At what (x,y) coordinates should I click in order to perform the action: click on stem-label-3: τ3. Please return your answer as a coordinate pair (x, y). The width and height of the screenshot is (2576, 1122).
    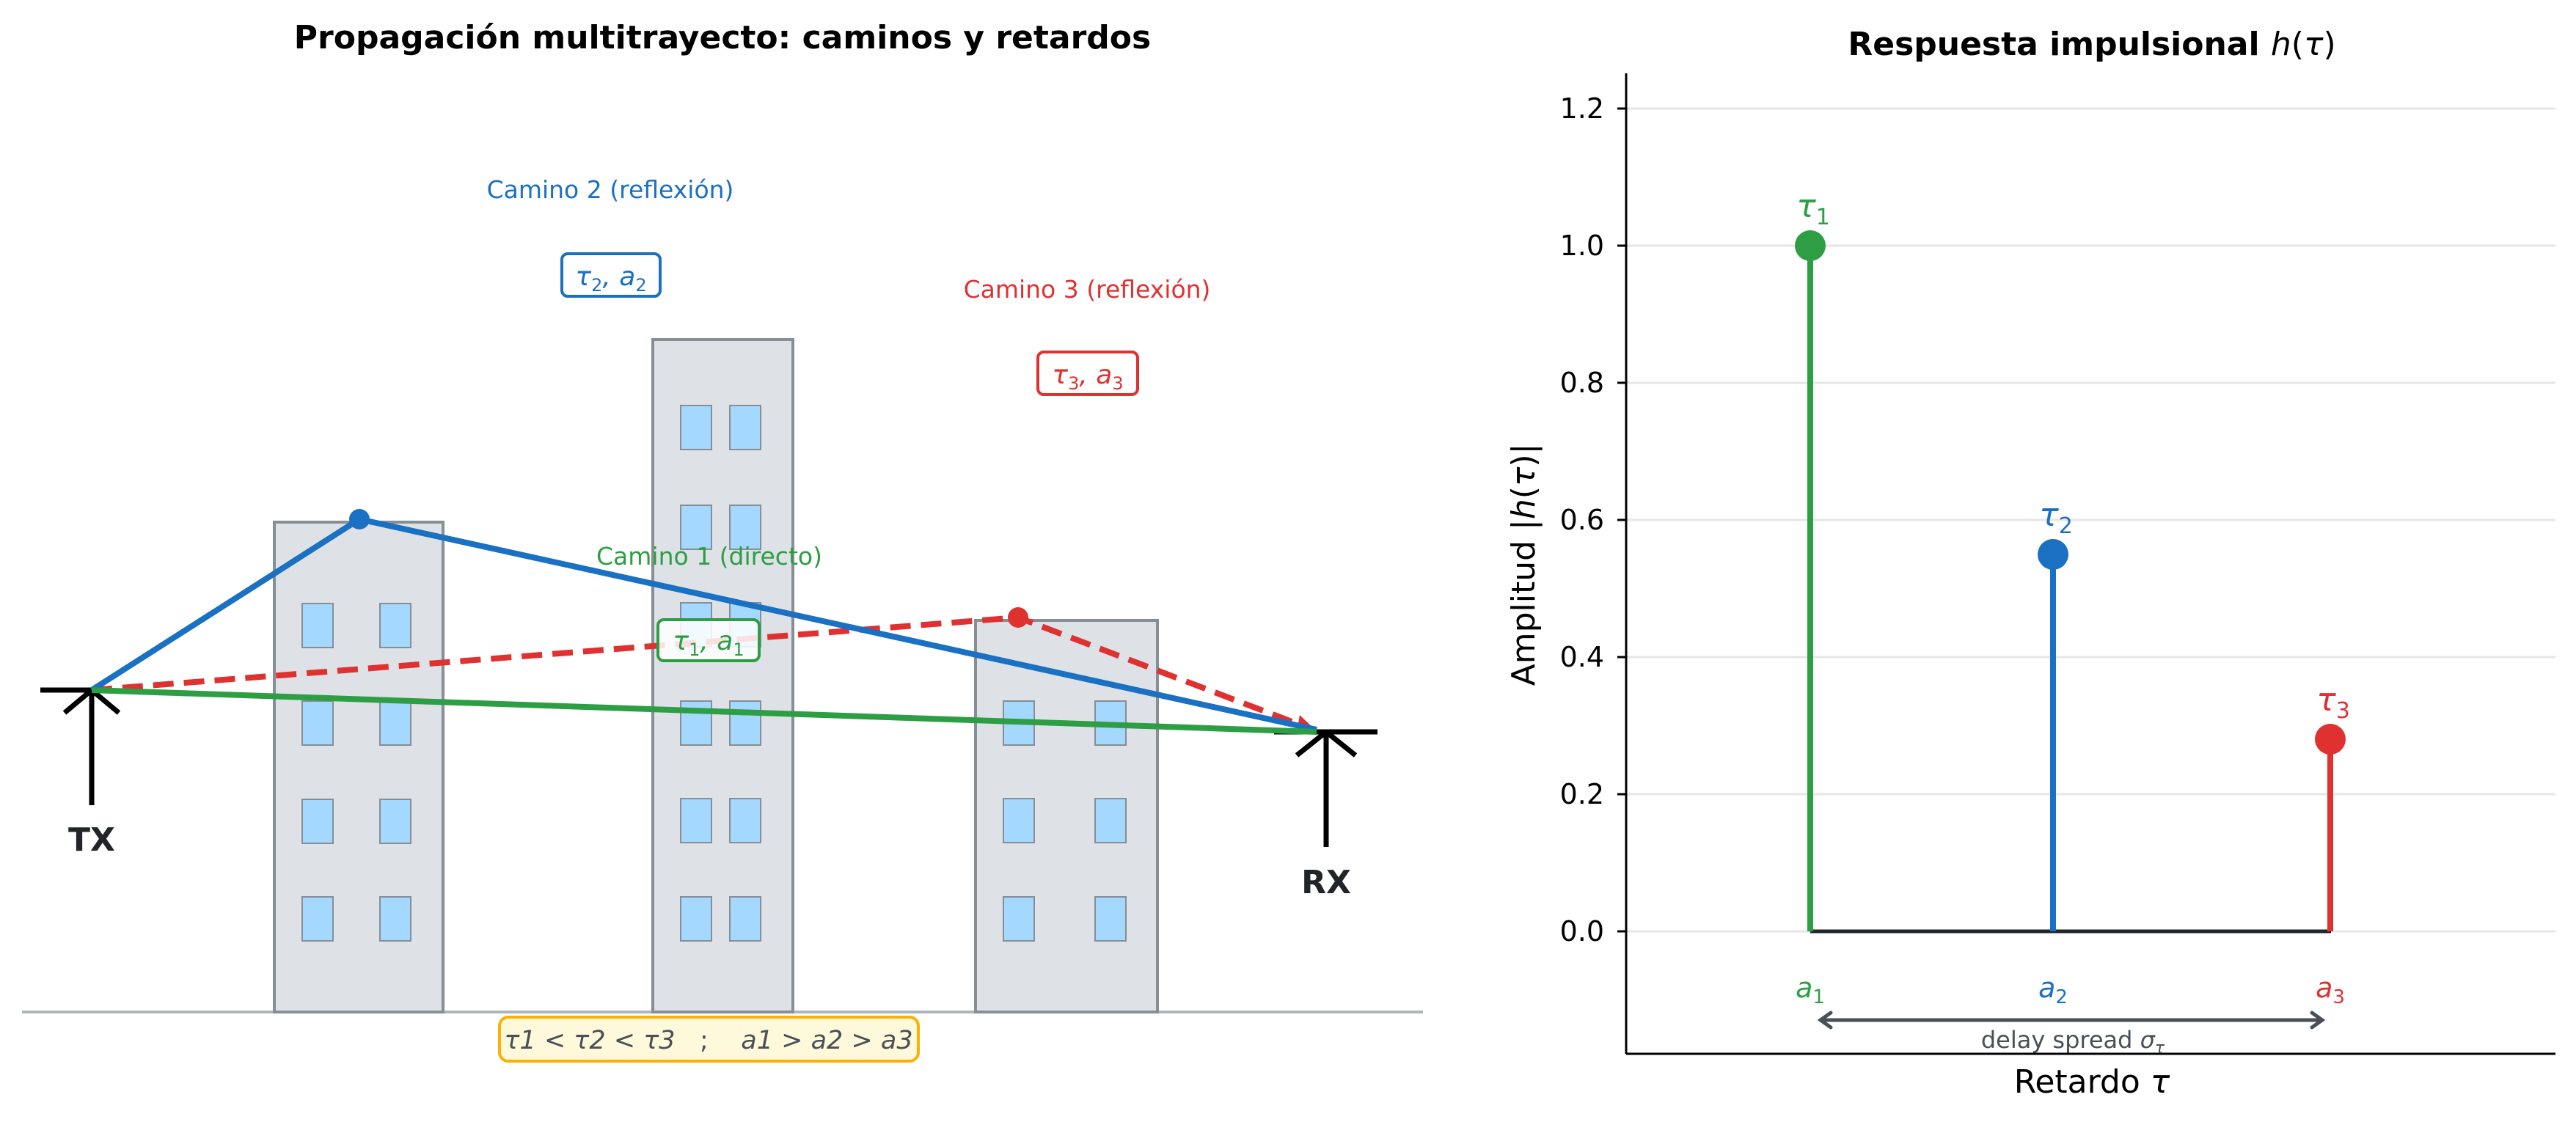
    Looking at the image, I should click on (2333, 702).